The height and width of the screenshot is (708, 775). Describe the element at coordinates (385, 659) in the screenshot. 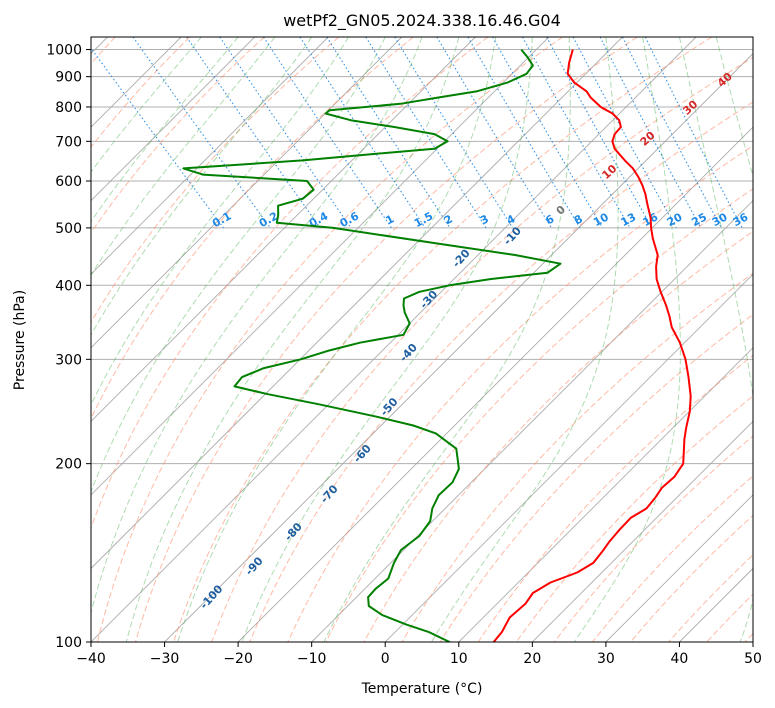

I see `x-tick-label: 0` at that location.